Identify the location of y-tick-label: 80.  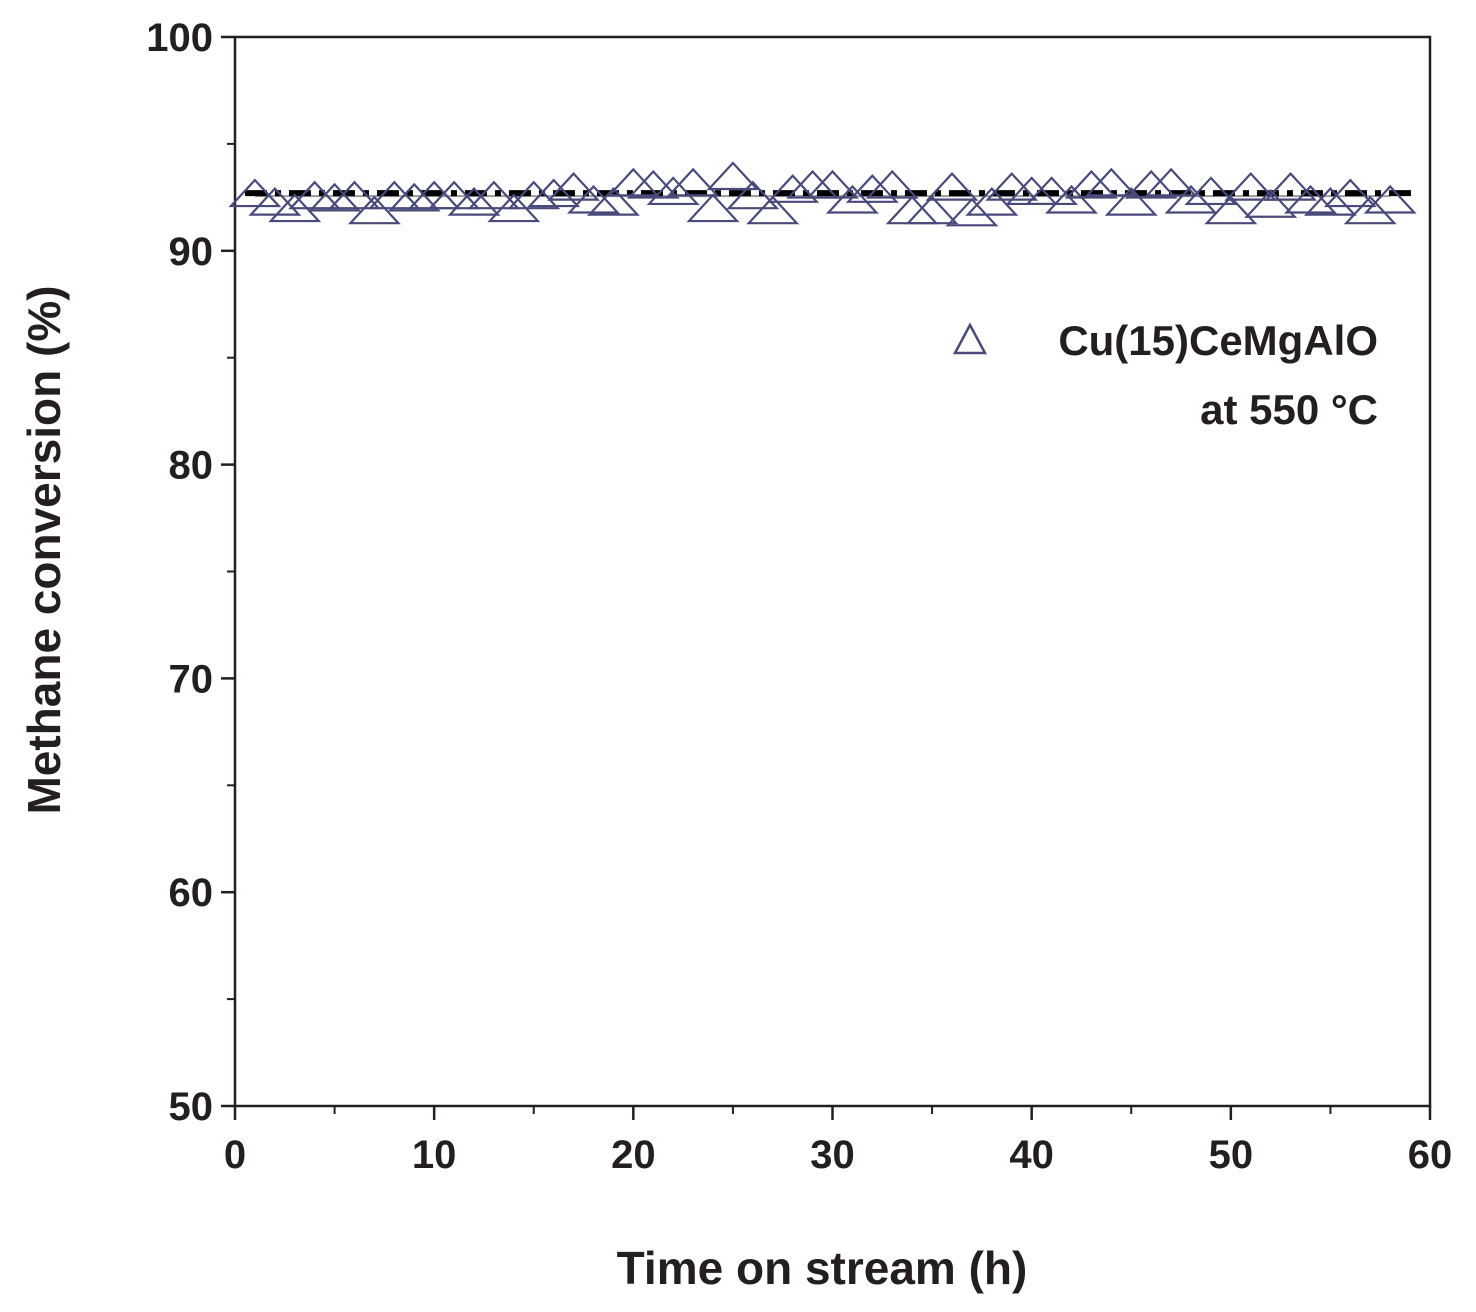
(191, 466).